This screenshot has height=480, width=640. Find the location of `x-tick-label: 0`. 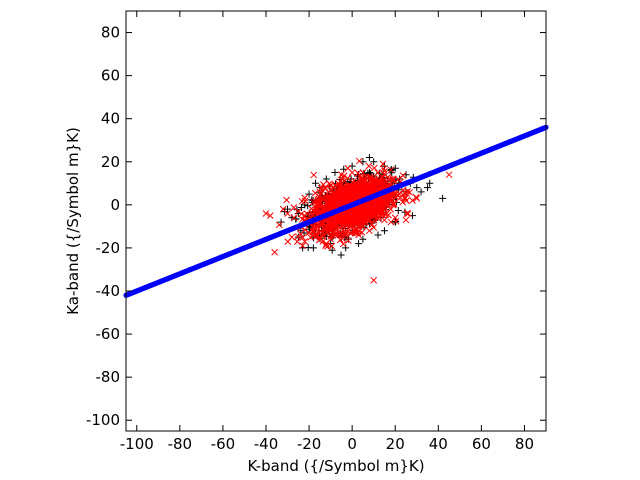

x-tick-label: 0 is located at coordinates (352, 444).